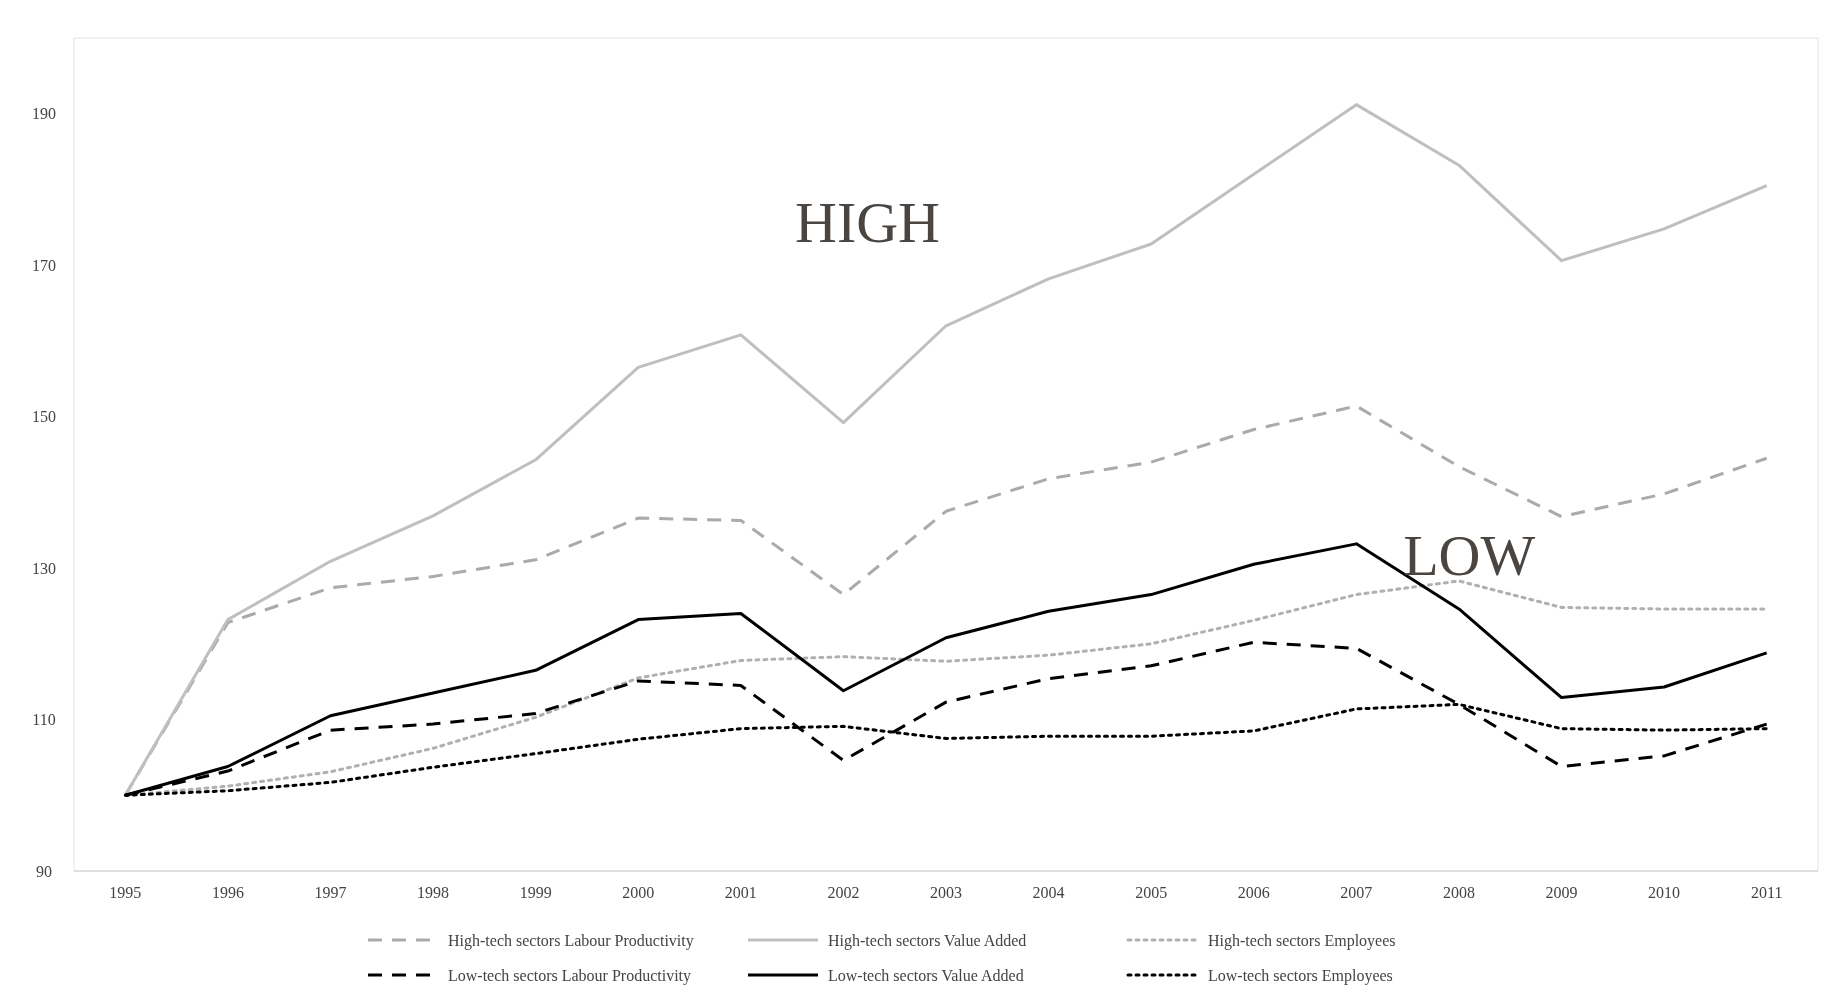 This screenshot has height=993, width=1827. I want to click on x-tick-label: 2009, so click(1561, 892).